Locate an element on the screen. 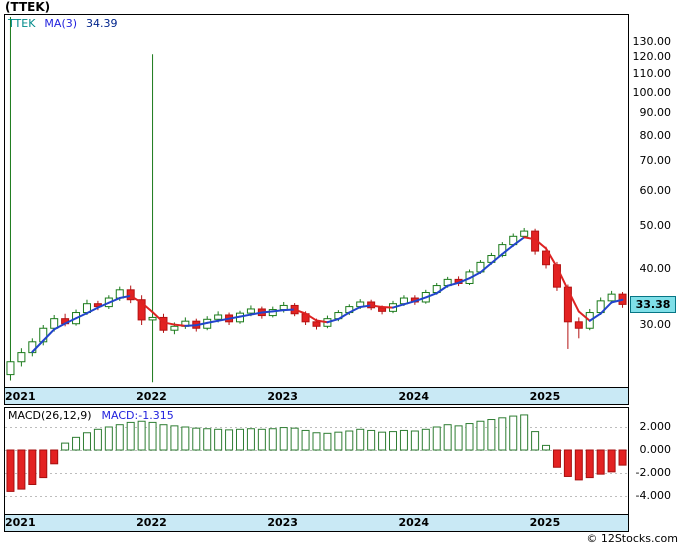  macd-x-axis-band is located at coordinates (316, 522).